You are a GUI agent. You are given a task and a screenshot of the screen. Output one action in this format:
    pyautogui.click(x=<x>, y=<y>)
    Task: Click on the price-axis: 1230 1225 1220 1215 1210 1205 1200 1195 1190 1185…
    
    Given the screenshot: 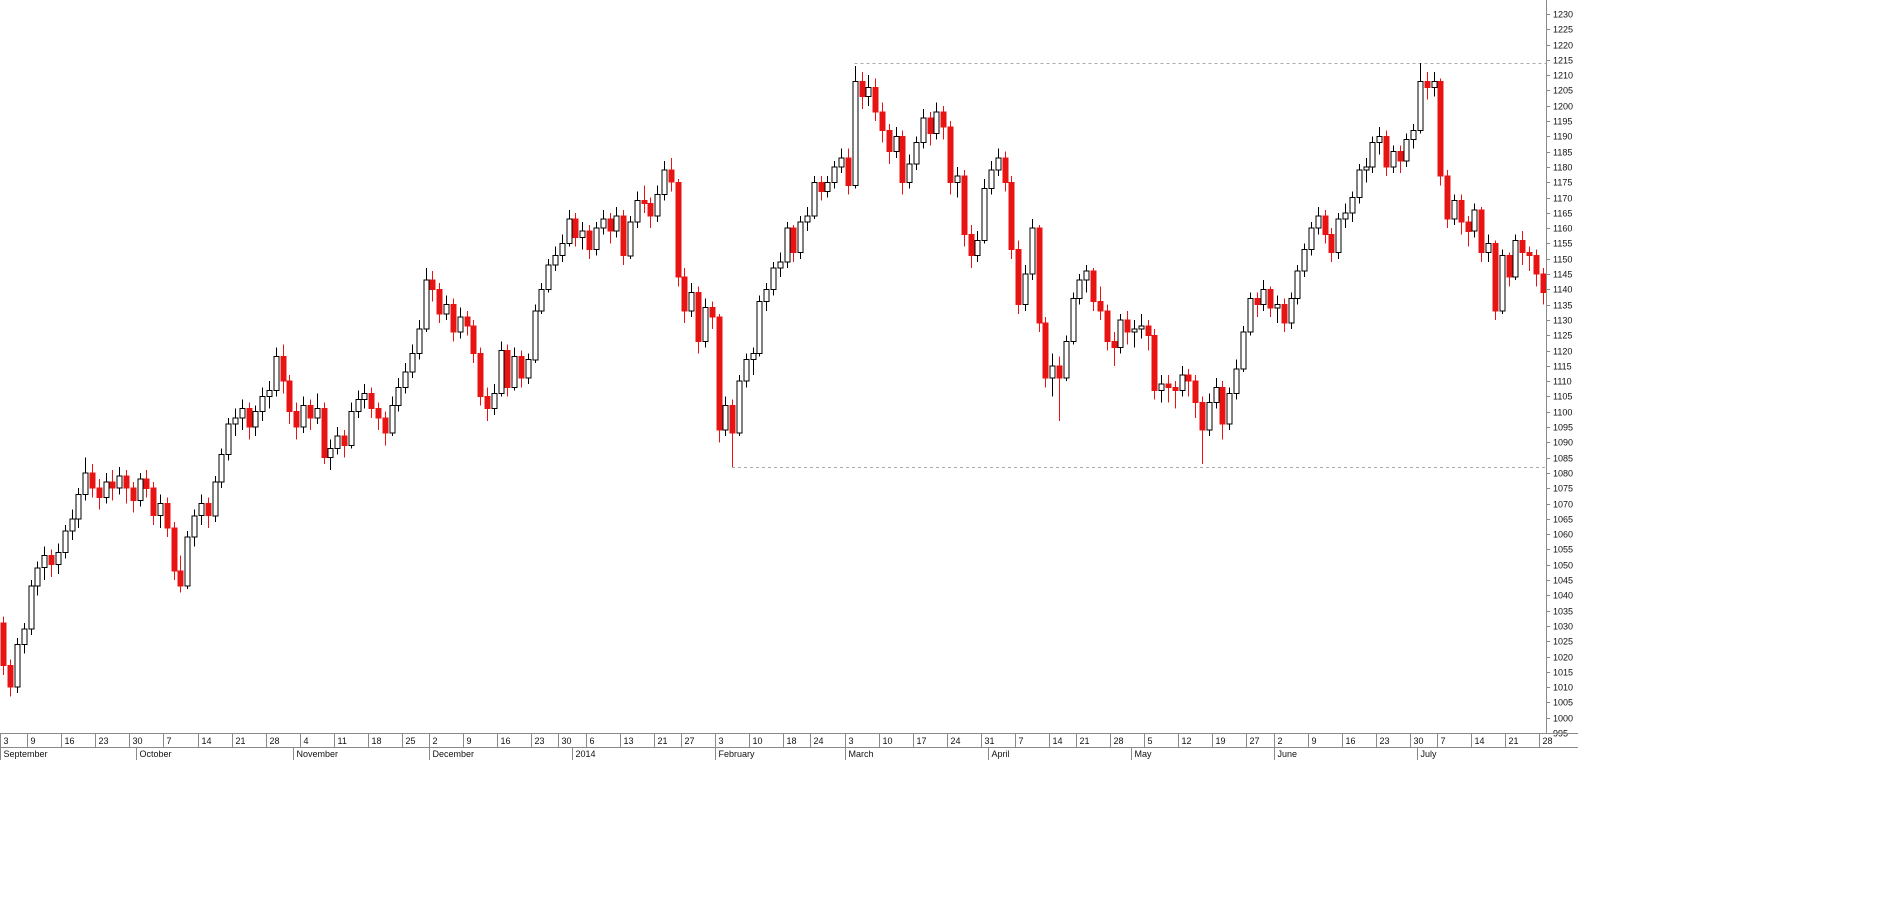 What is the action you would take?
    pyautogui.click(x=1559, y=369)
    